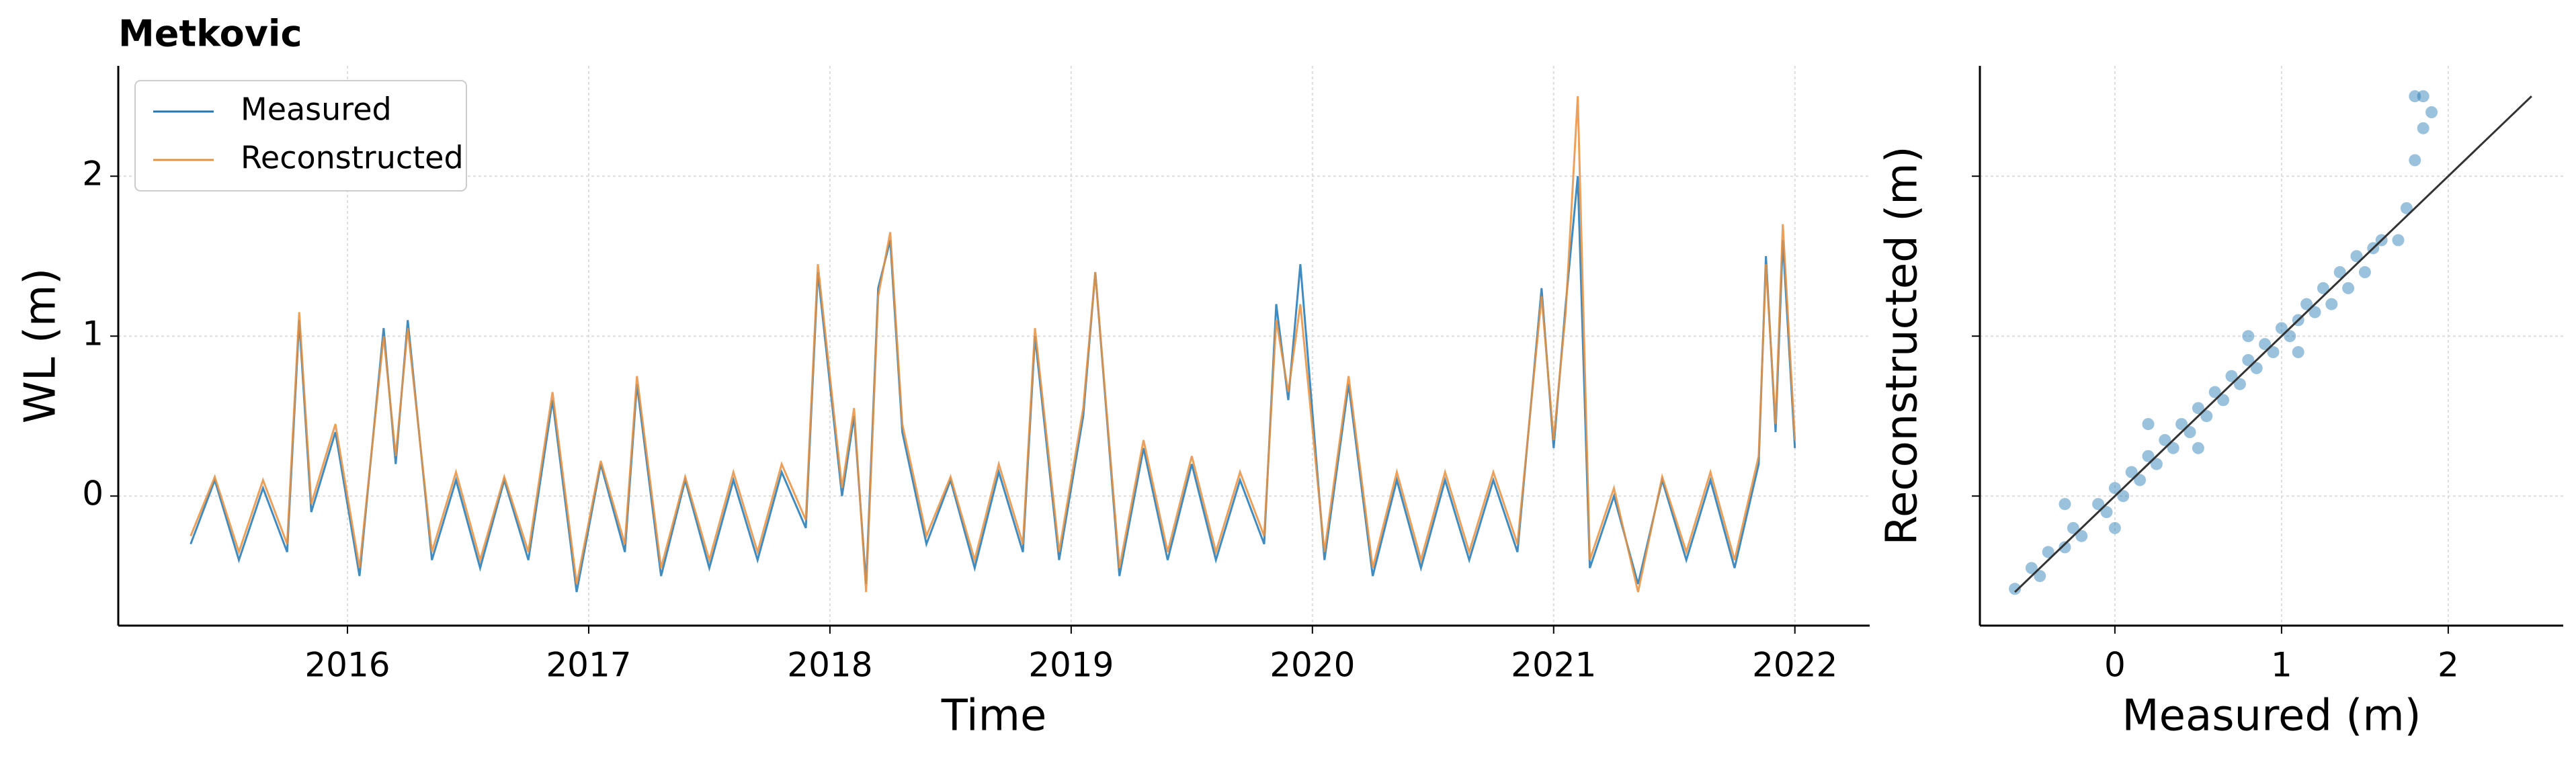 This screenshot has width=2576, height=760. I want to click on legend-label: Reconstructed, so click(352, 158).